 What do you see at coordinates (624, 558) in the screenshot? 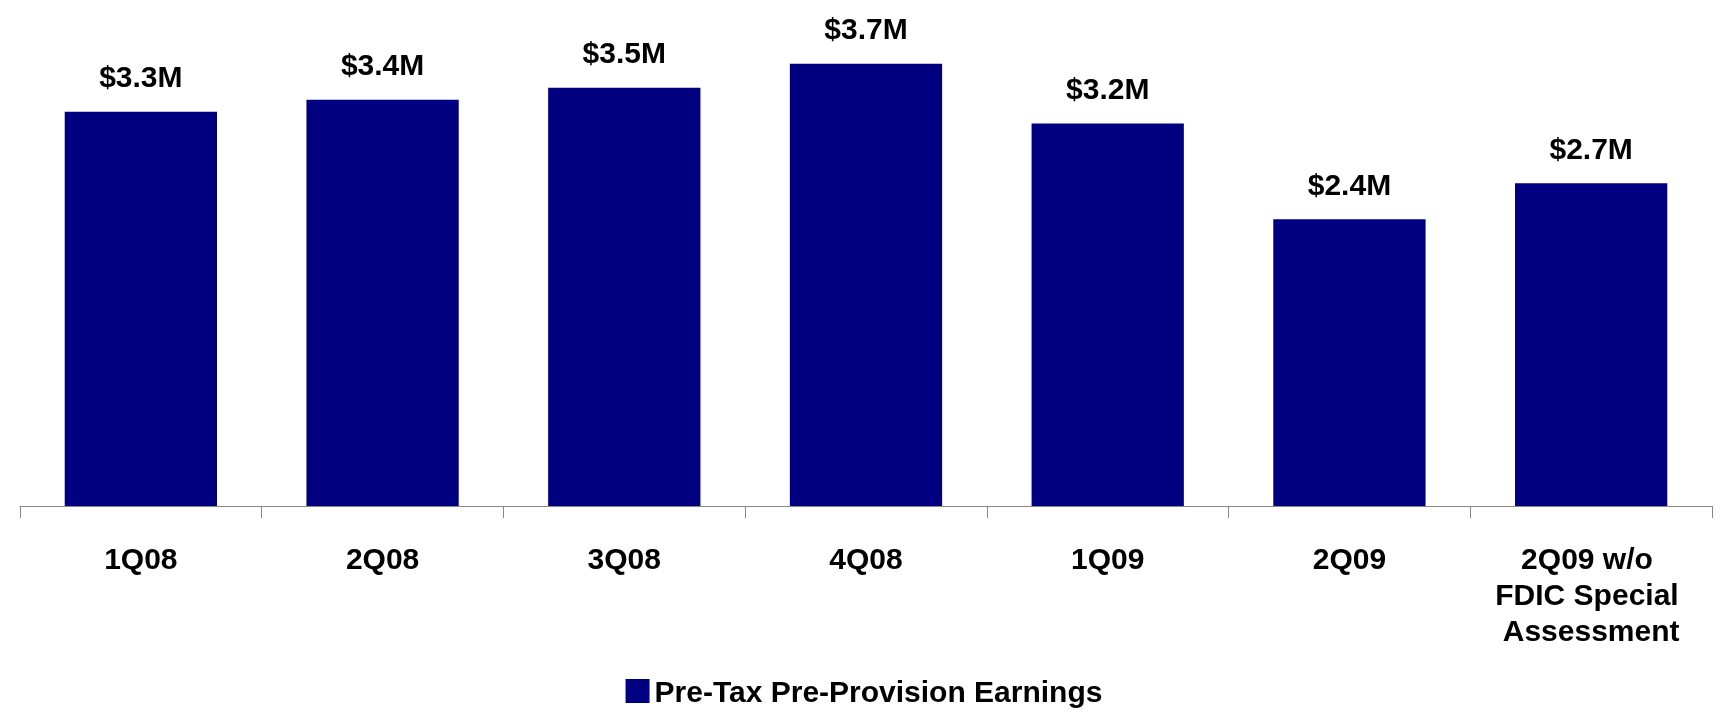
I see `x-tick-label: 3Q08` at bounding box center [624, 558].